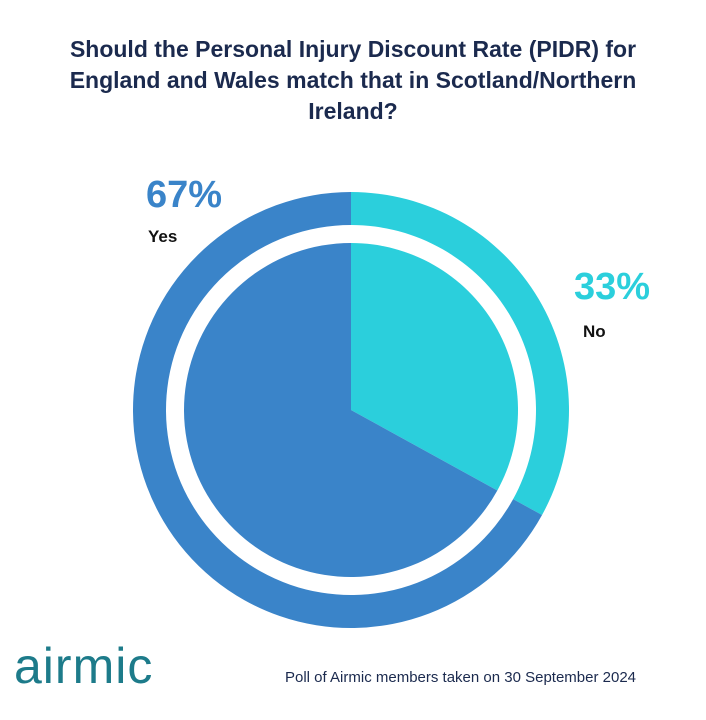 This screenshot has width=706, height=720. What do you see at coordinates (612, 287) in the screenshot?
I see `no-percentage-label: 33%` at bounding box center [612, 287].